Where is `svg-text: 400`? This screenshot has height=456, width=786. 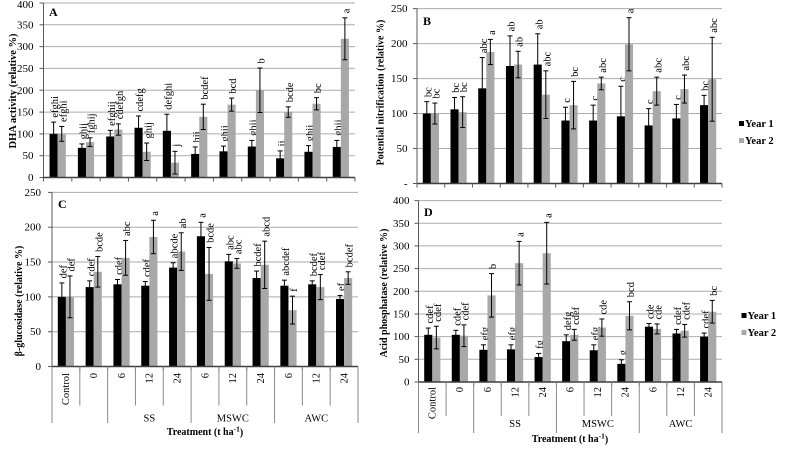
svg-text: 400 is located at coordinates (25, 5).